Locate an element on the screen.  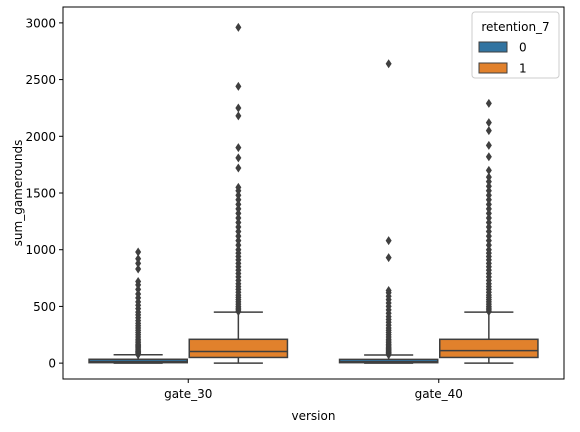
legend: retention_7 01 is located at coordinates (515, 45).